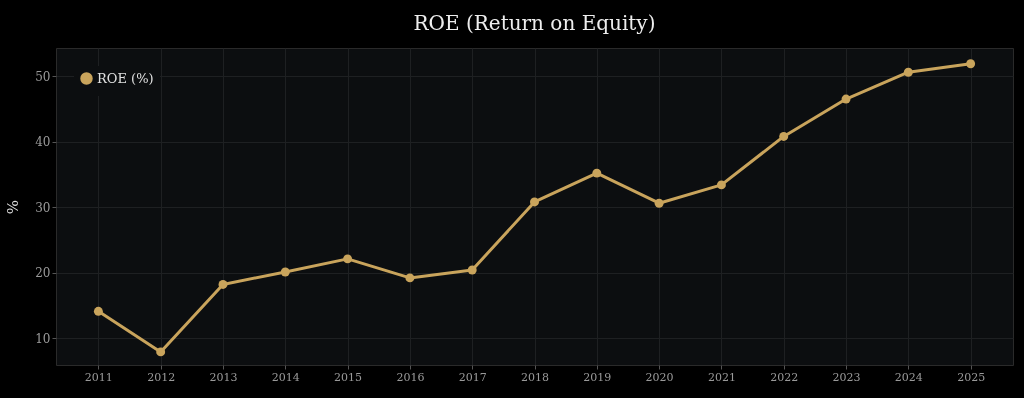 The image size is (1024, 398). Describe the element at coordinates (43, 338) in the screenshot. I see `y-tick-label: 10` at that location.